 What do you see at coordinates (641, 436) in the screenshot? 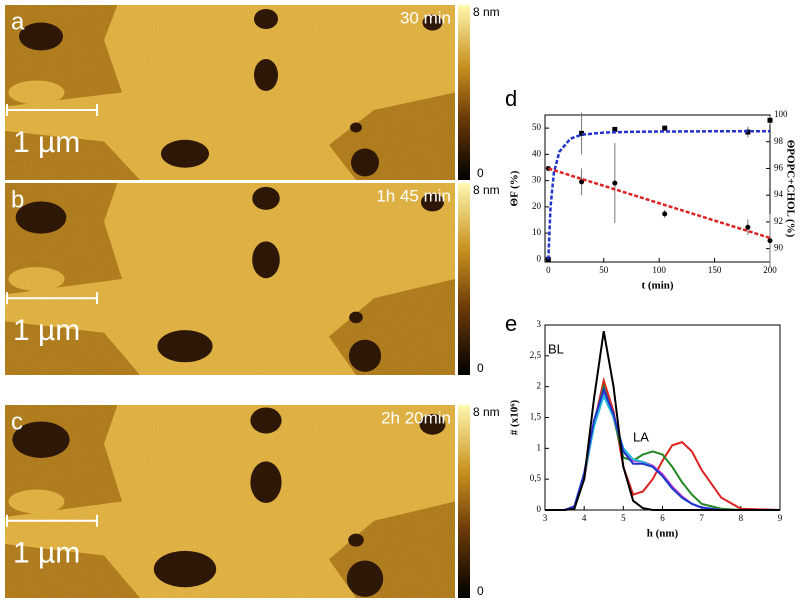
I see `annotation: LA` at bounding box center [641, 436].